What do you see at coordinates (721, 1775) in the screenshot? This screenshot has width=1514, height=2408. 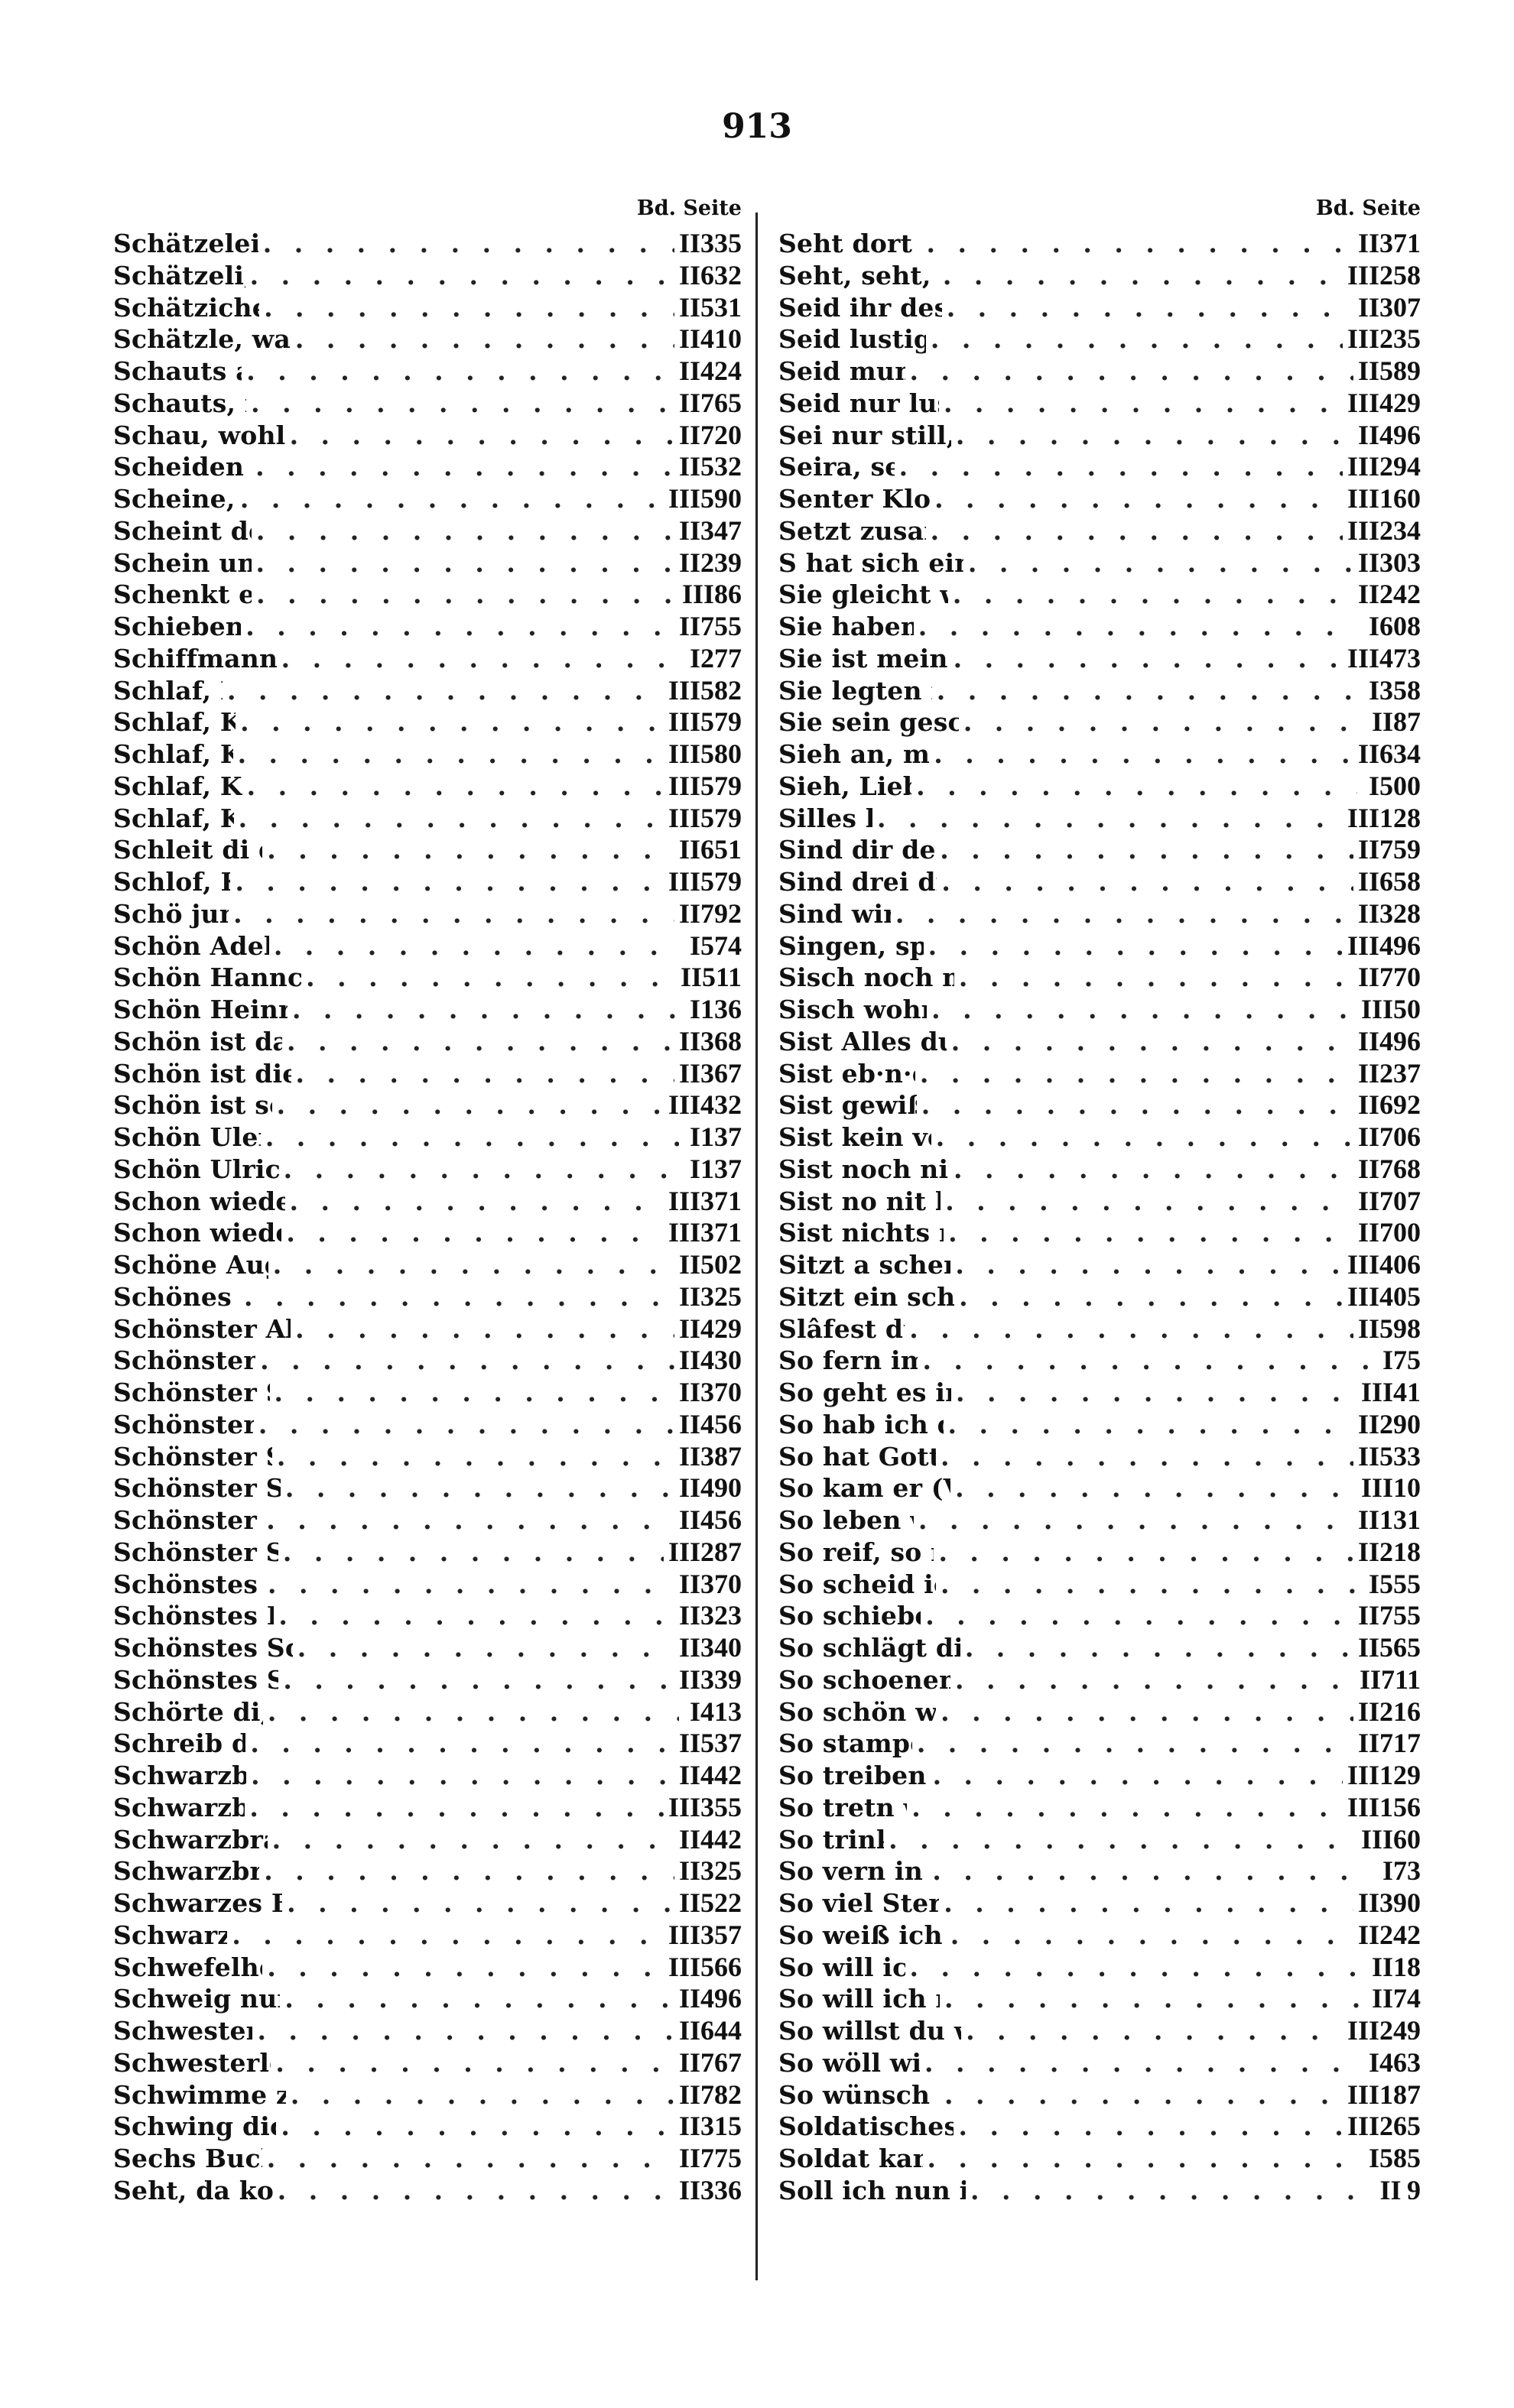 I see `page-reference: 442` at bounding box center [721, 1775].